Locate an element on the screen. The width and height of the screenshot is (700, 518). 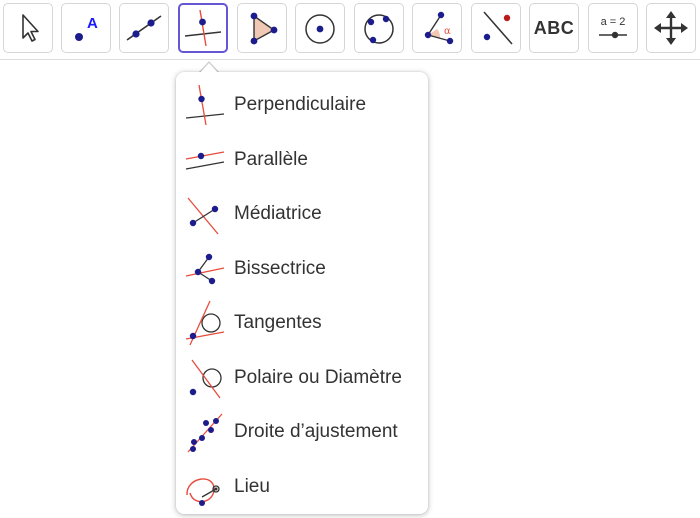
perpendicular-line-icon is located at coordinates (203, 28).